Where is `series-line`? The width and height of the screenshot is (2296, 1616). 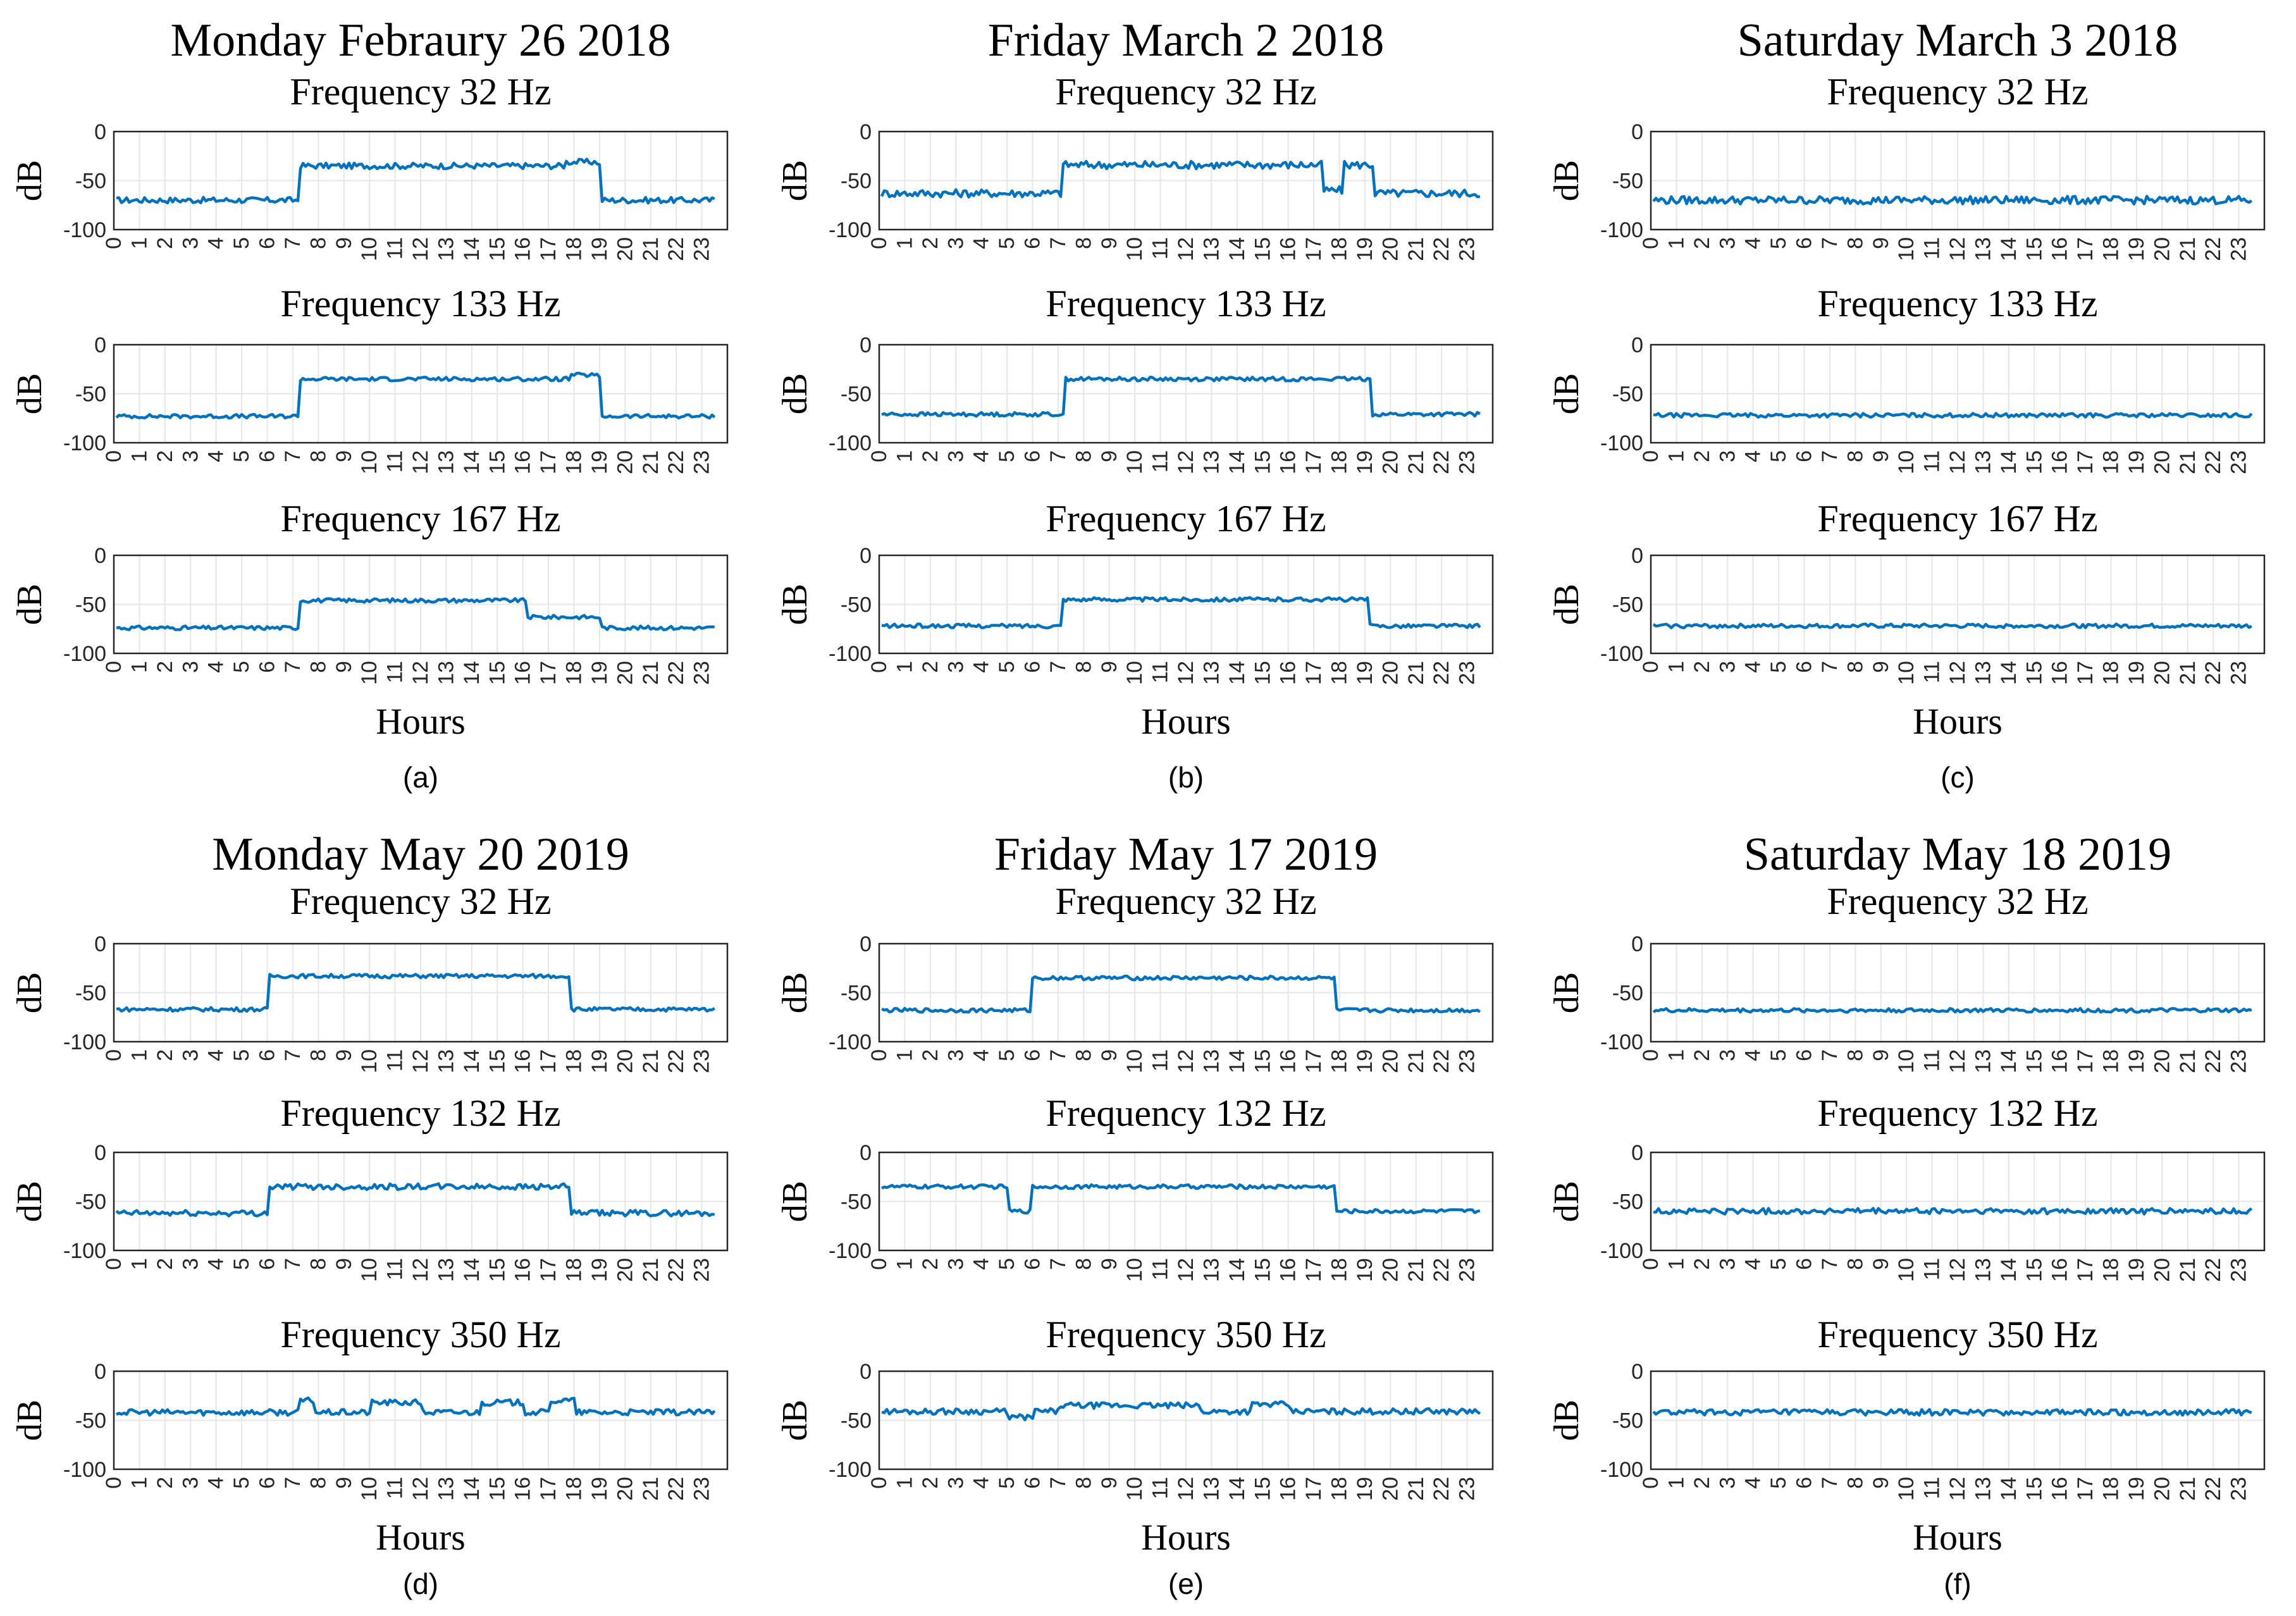
series-line is located at coordinates (415, 993).